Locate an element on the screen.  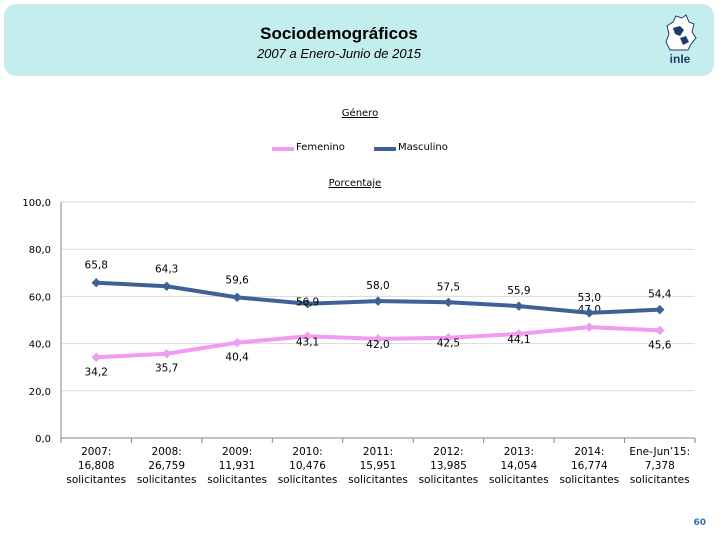
x-tick-label: Ene-Jun’15: is located at coordinates (659, 452).